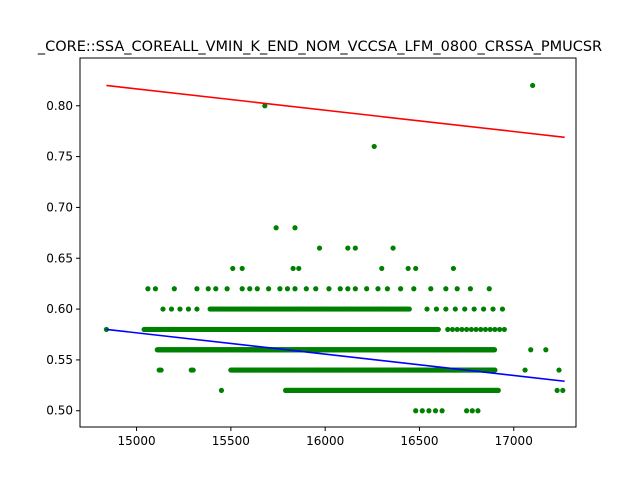 The image size is (640, 480). Describe the element at coordinates (59, 207) in the screenshot. I see `y-tick-label: 0.70` at that location.